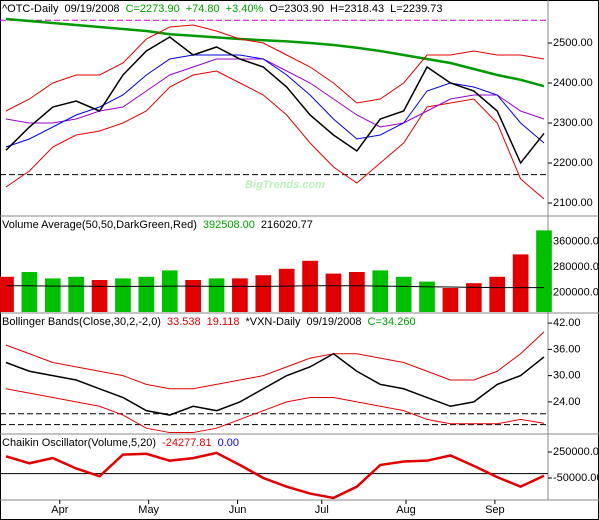  What do you see at coordinates (79, 443) in the screenshot?
I see `header-text: Chaikin Oscillator(Volume,5,20)` at bounding box center [79, 443].